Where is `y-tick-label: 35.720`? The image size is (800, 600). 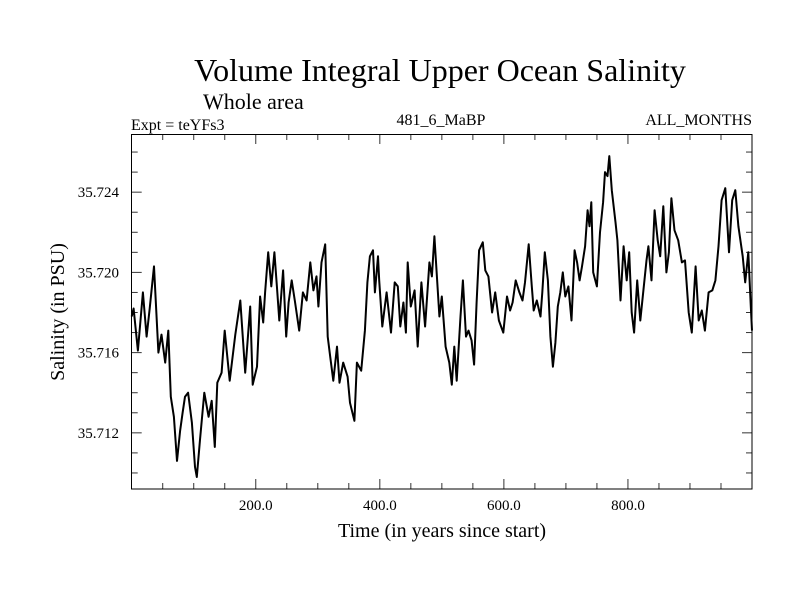
y-tick-label: 35.720 is located at coordinates (98, 273).